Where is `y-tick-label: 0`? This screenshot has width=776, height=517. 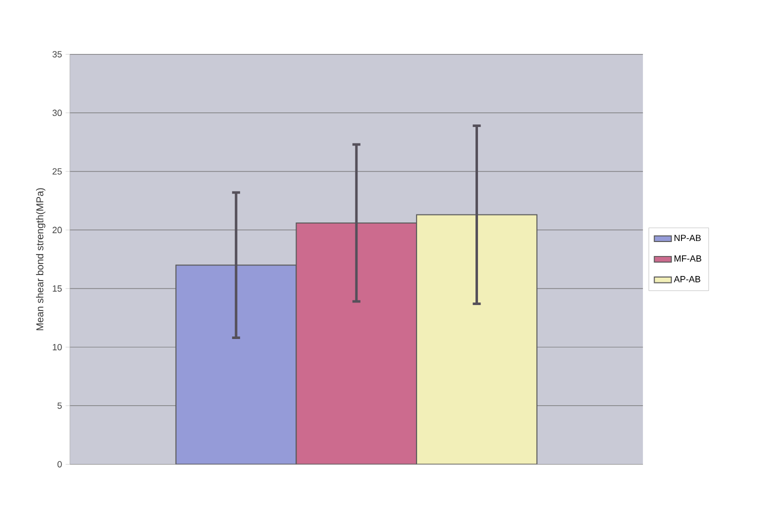
y-tick-label: 0 is located at coordinates (60, 464).